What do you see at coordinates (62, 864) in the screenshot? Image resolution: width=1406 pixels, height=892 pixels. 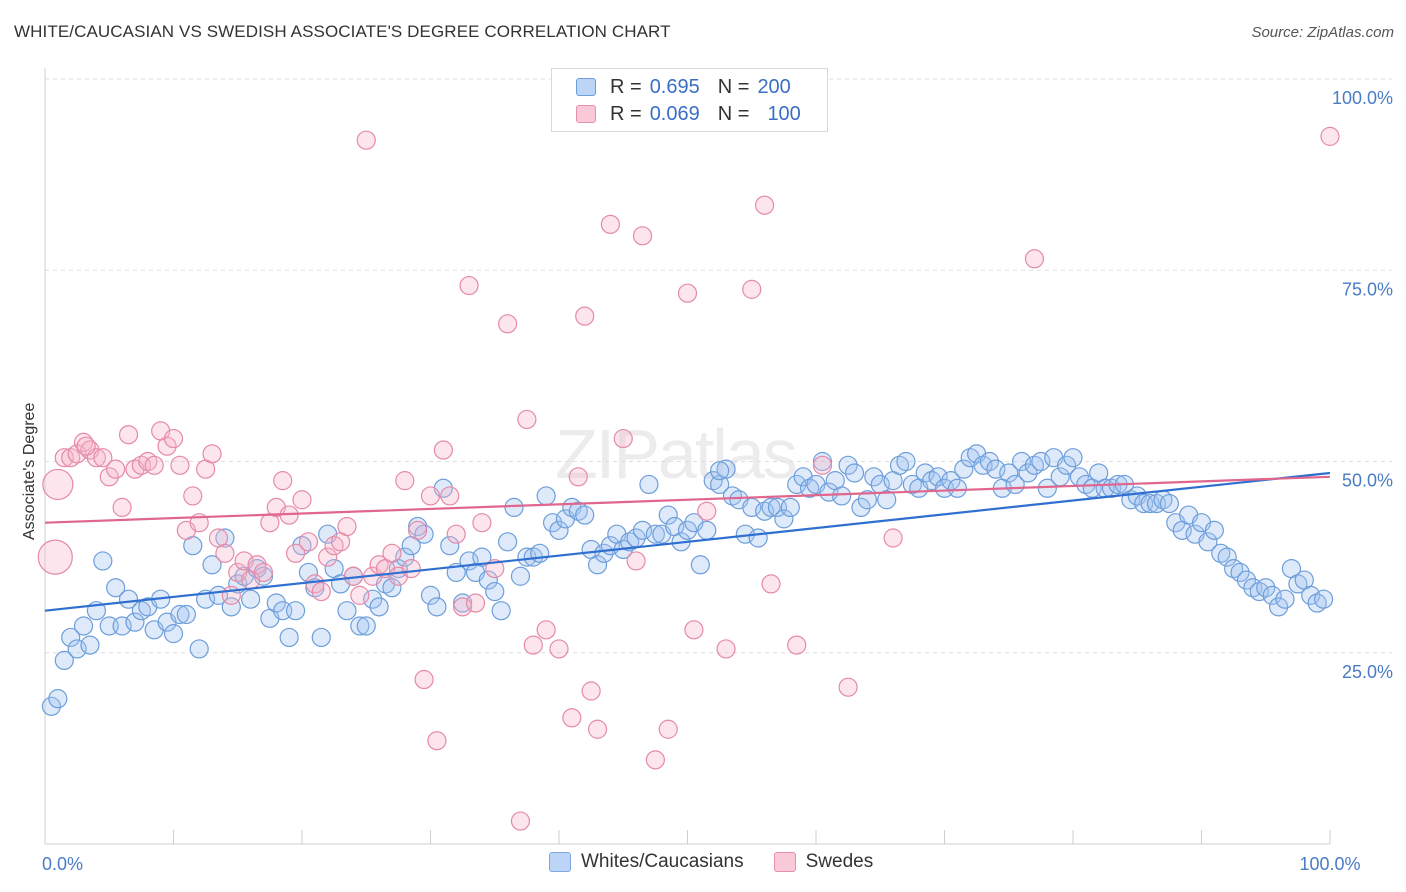 I see `x-tick-label-left: 0.0%` at bounding box center [62, 864].